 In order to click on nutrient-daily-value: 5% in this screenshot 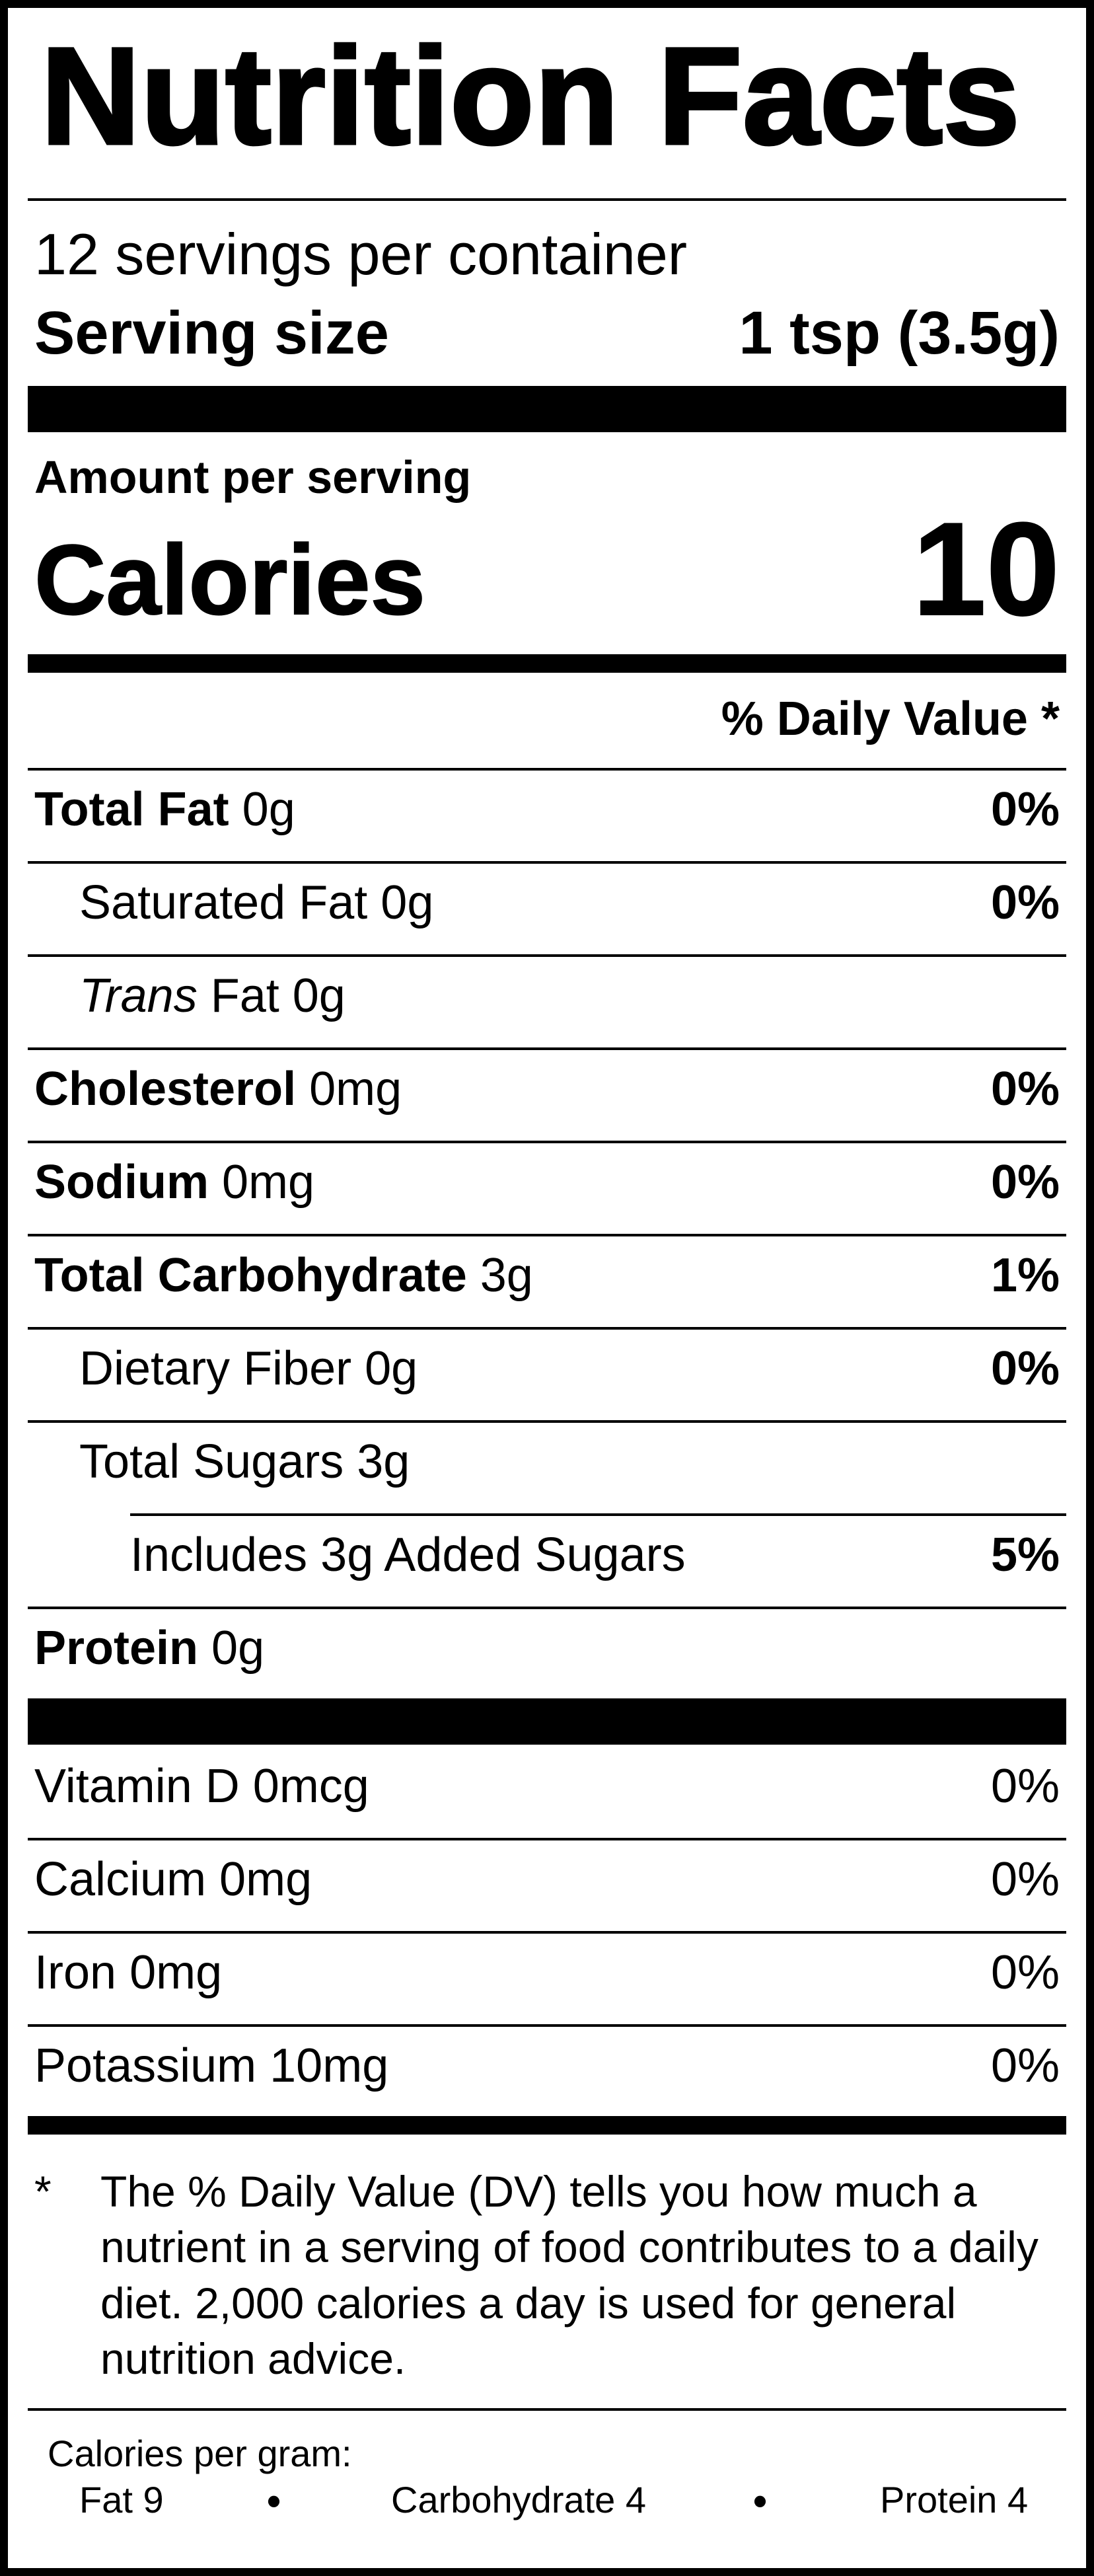, I will do `click(1025, 1555)`.